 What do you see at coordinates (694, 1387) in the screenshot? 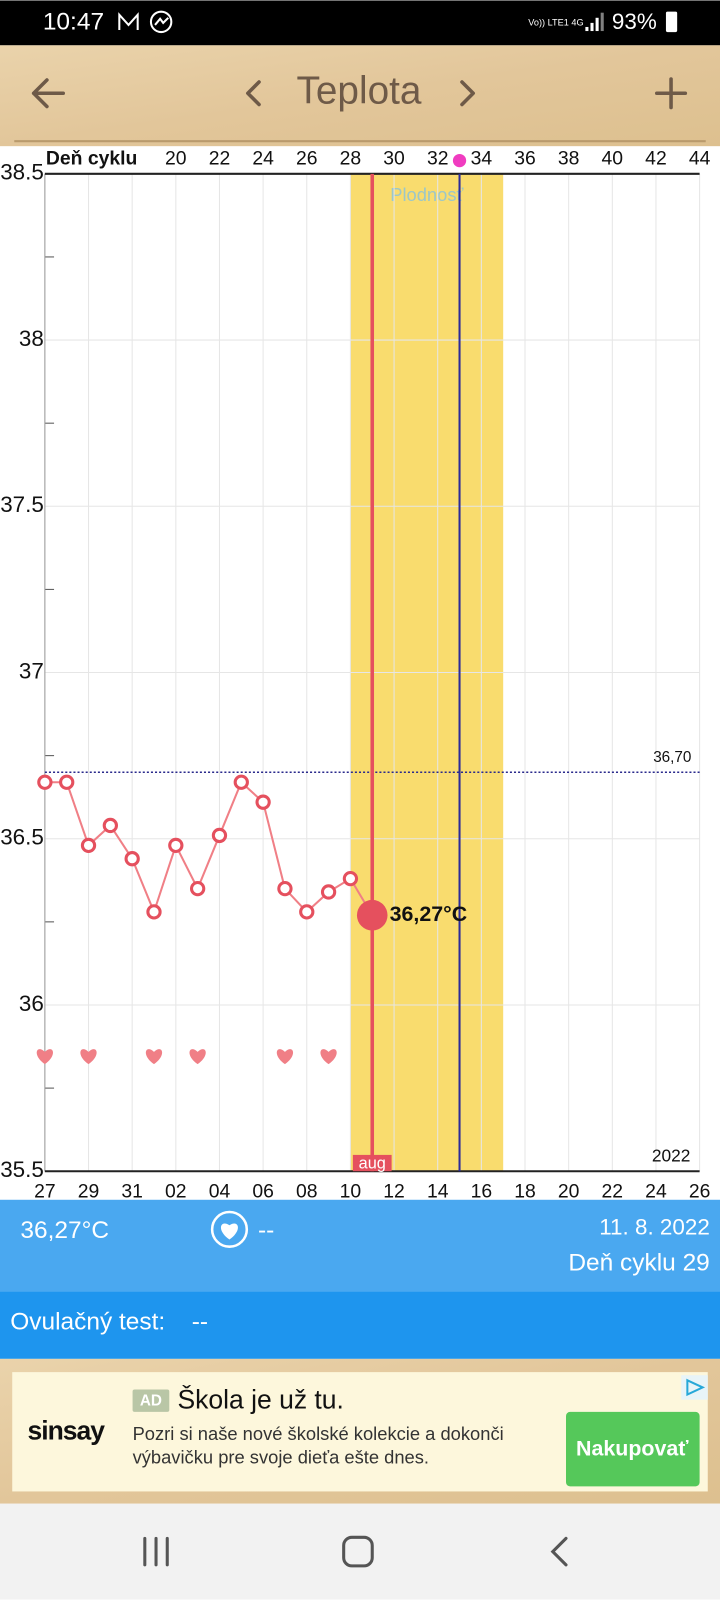
I see `ad-choices` at bounding box center [694, 1387].